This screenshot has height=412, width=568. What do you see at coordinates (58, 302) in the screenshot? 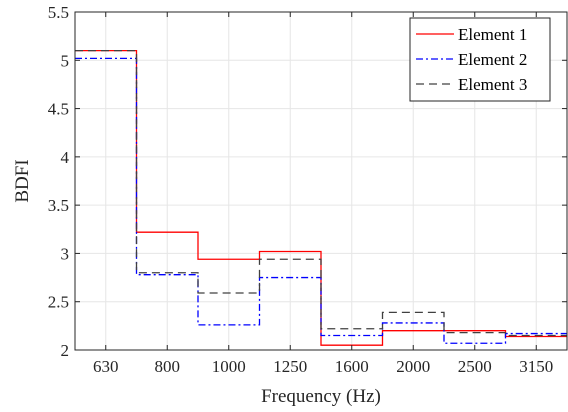
I see `y-tick-label: 2.5` at bounding box center [58, 302].